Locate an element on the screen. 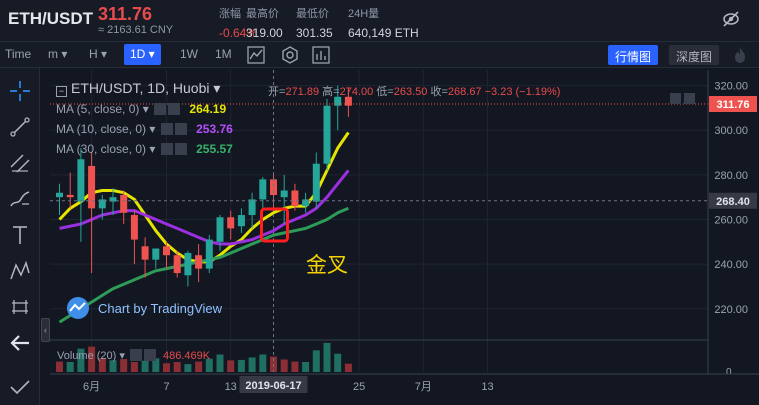 The image size is (759, 405). close-label: 收= is located at coordinates (439, 92).